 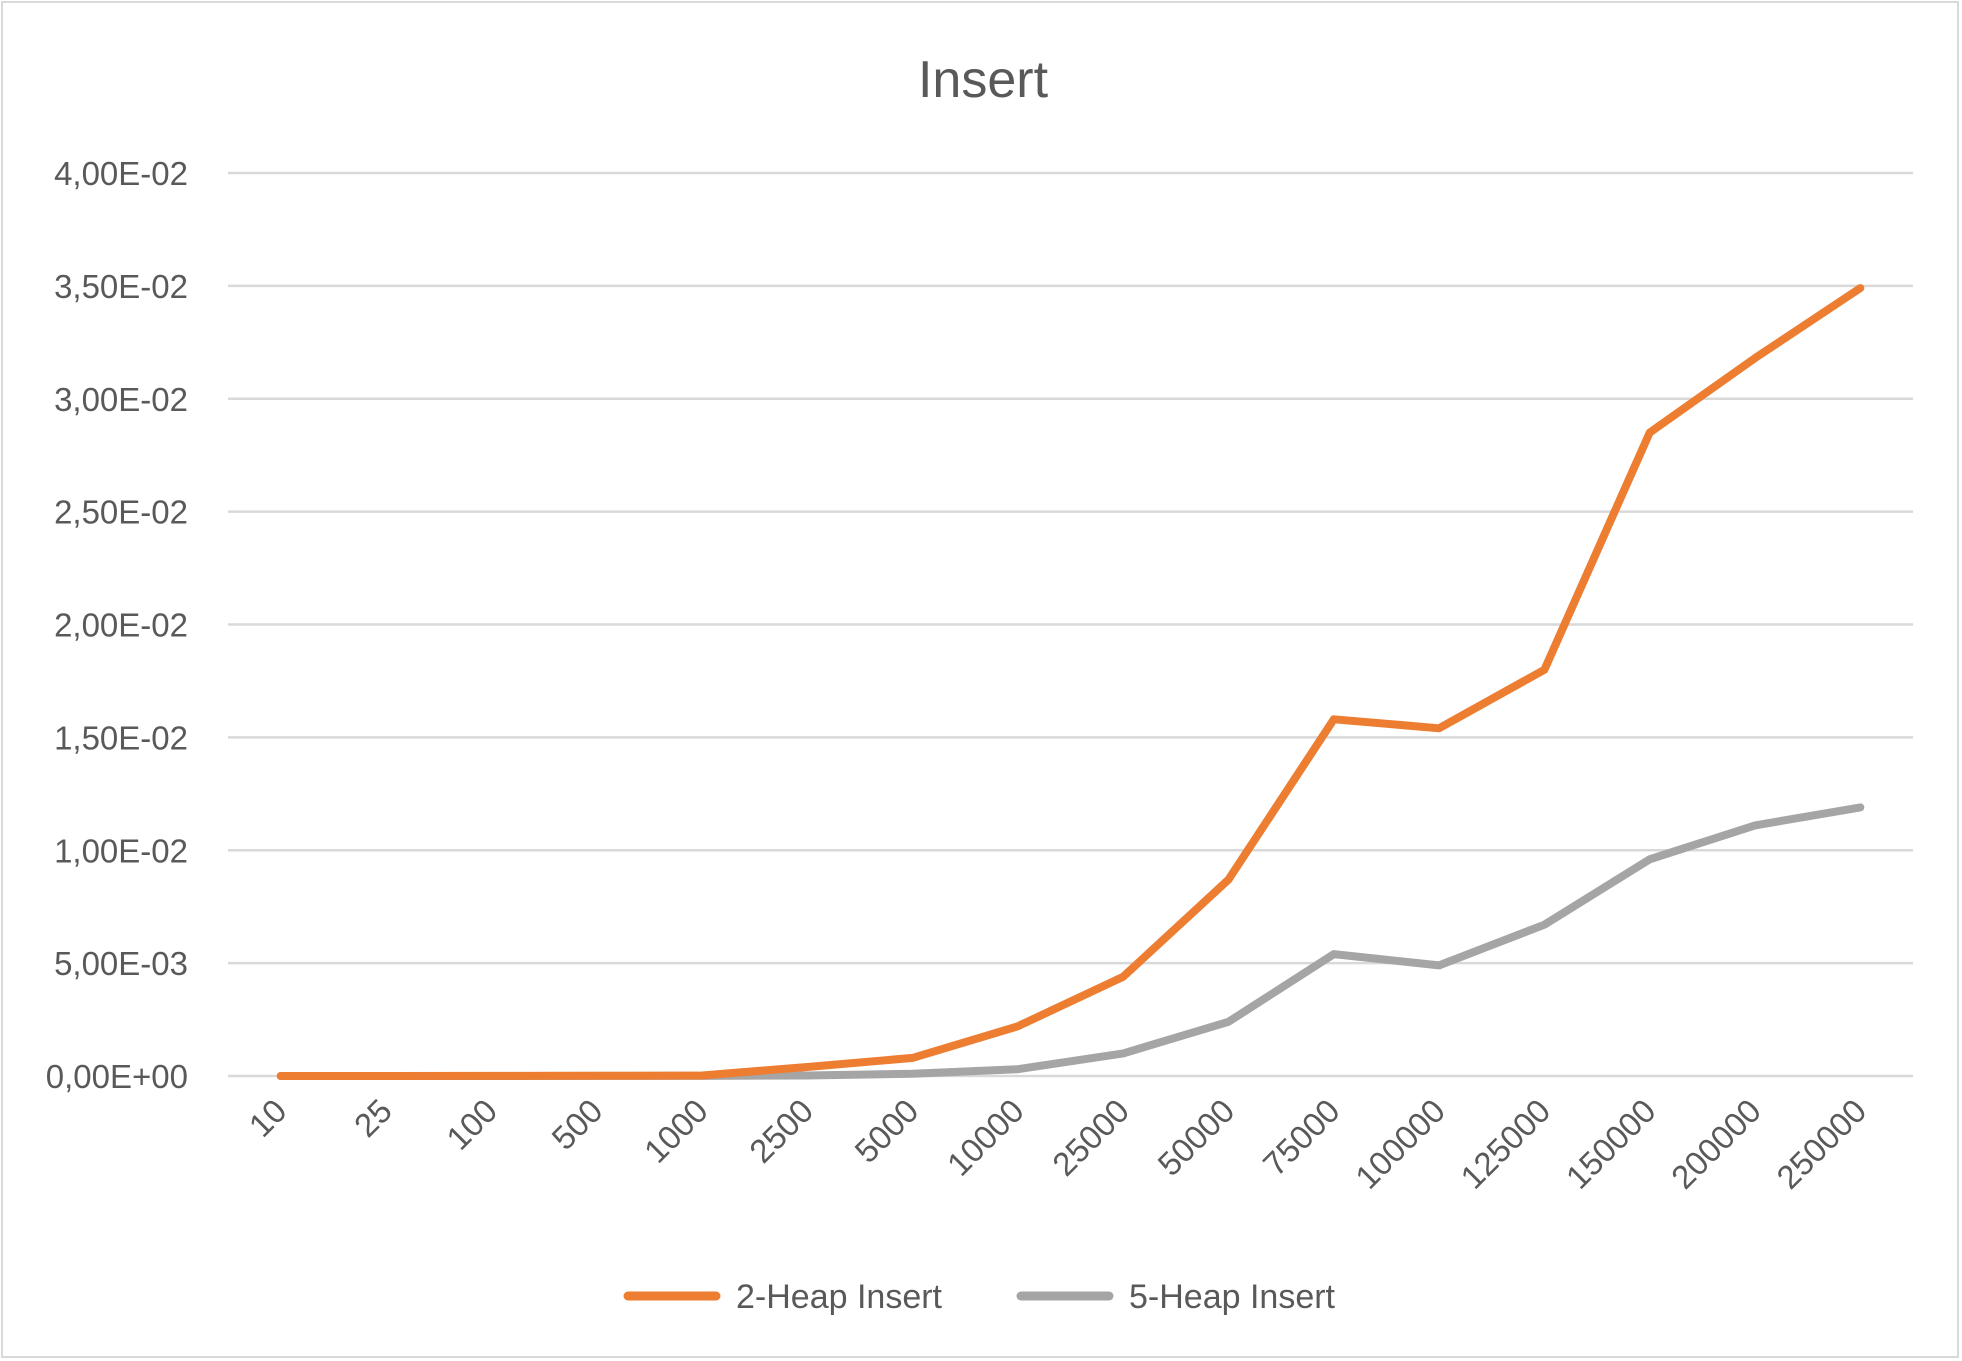 I want to click on x-tick-label: 2500, so click(x=781, y=1131).